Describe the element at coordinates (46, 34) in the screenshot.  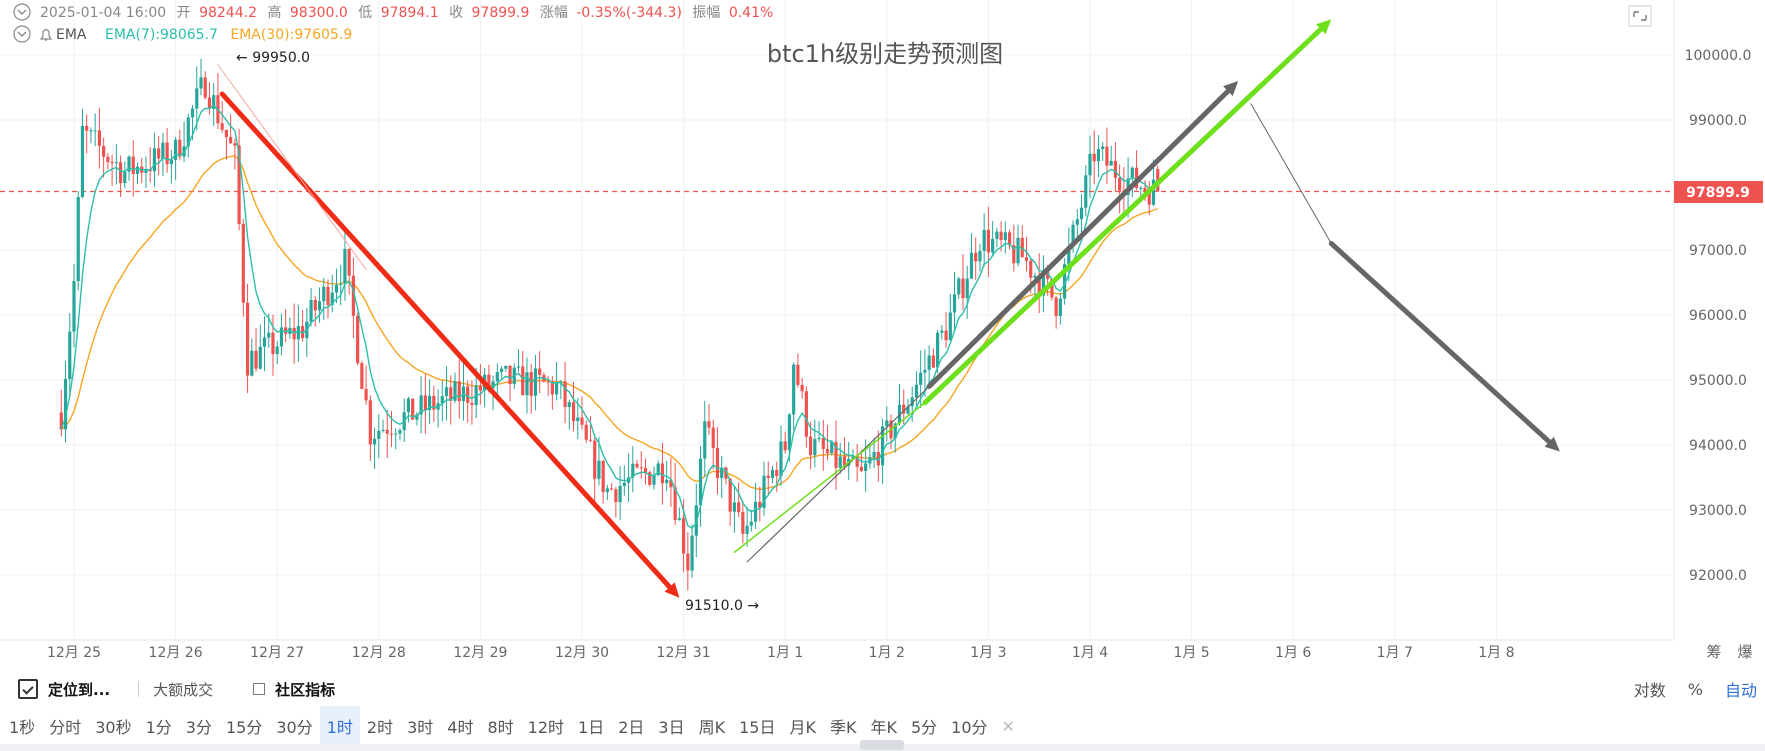
I see `bell-icon` at that location.